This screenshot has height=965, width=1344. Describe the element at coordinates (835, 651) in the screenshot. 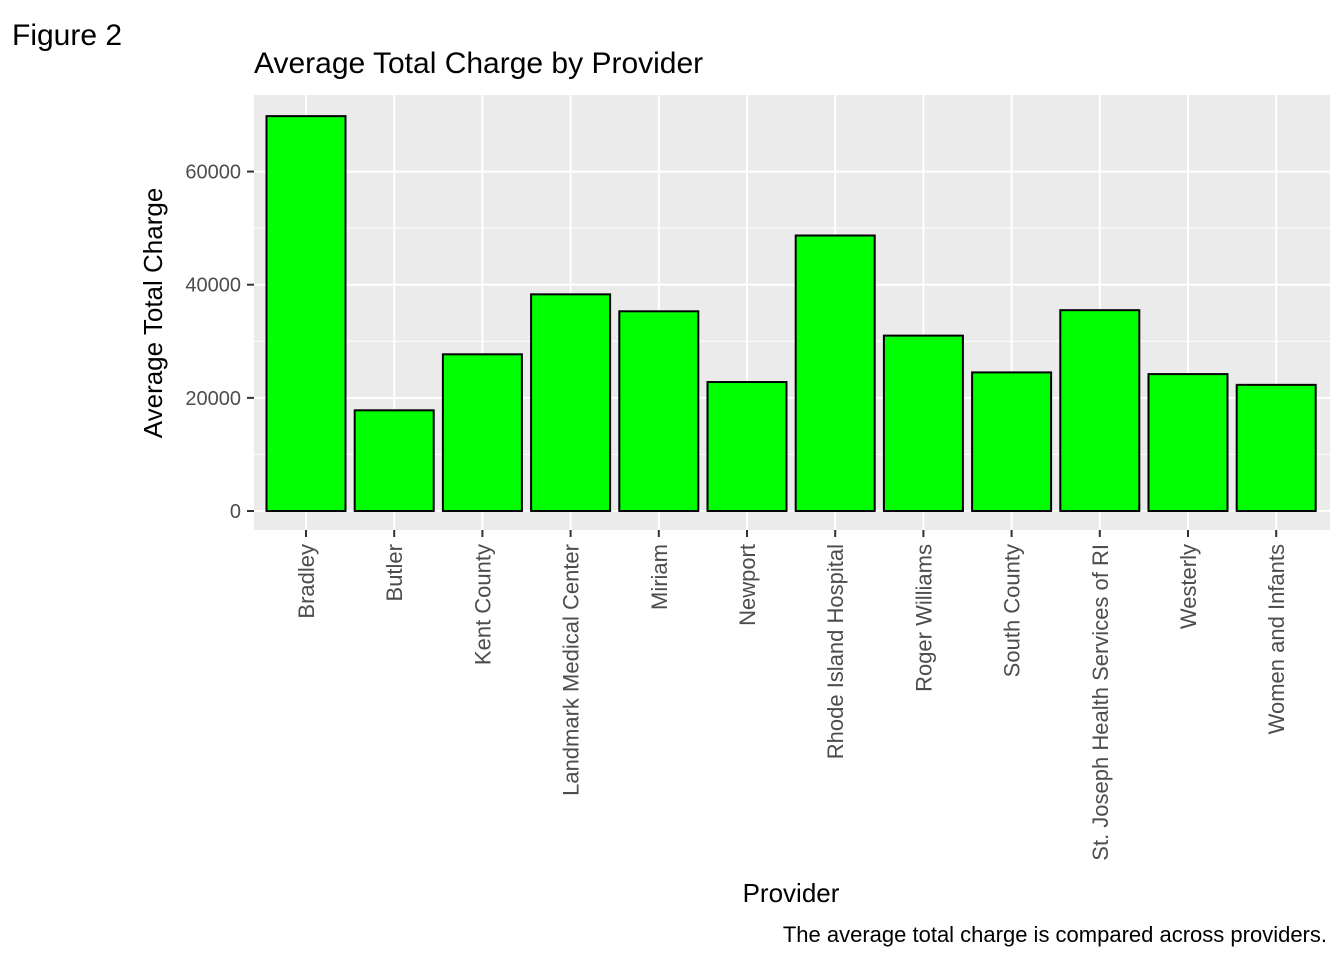

I see `x-tick-label: Rhode Island Hospital` at that location.